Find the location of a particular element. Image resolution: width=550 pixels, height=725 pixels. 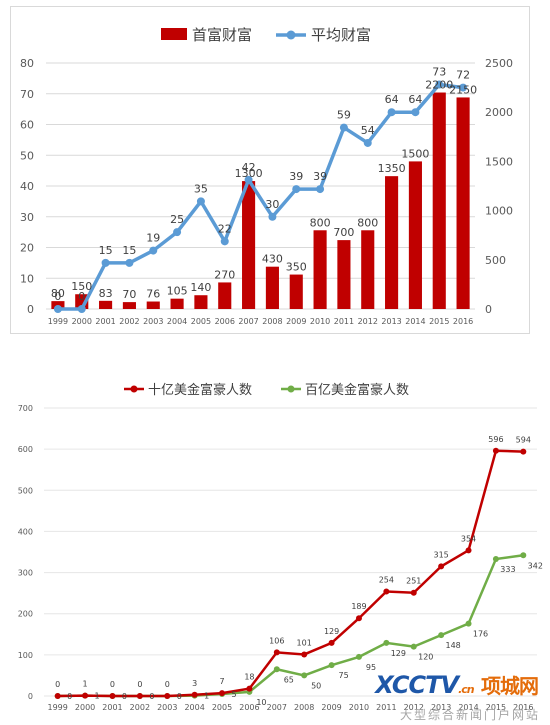

bar-data-label: 80 is located at coordinates (58, 293).